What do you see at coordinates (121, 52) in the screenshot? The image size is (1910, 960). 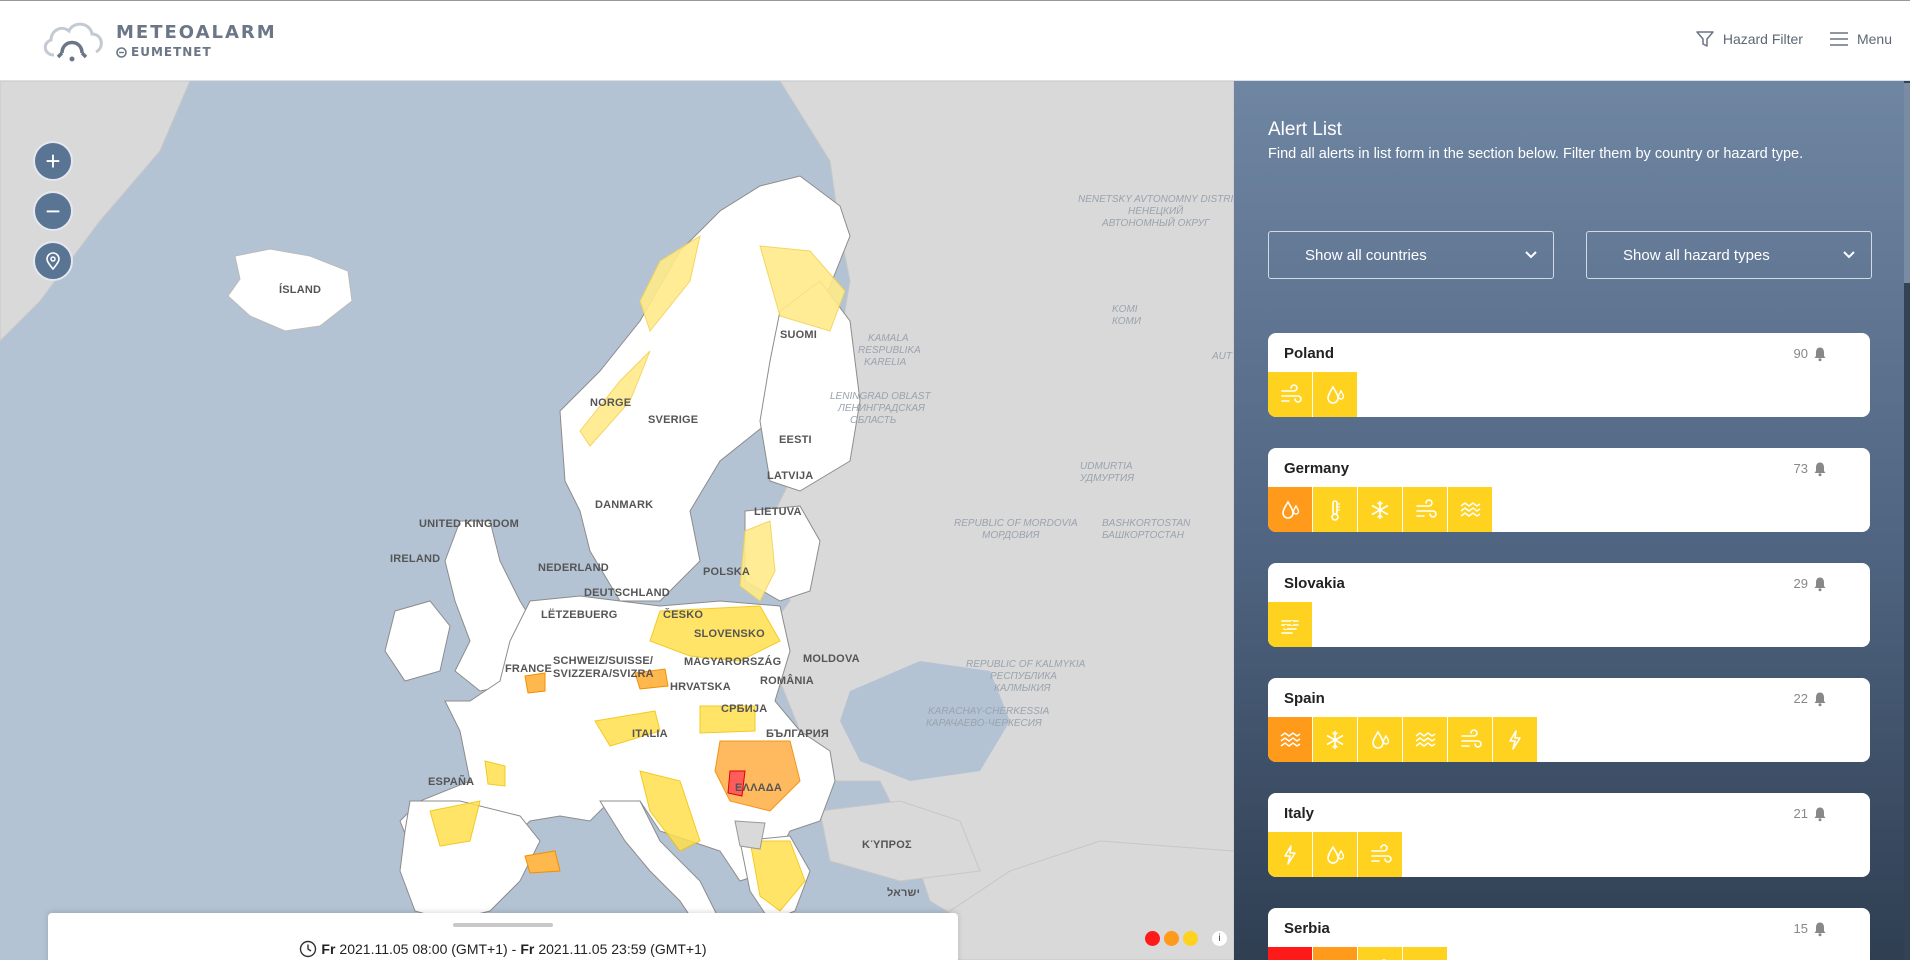 I see `eumetnet-icon` at bounding box center [121, 52].